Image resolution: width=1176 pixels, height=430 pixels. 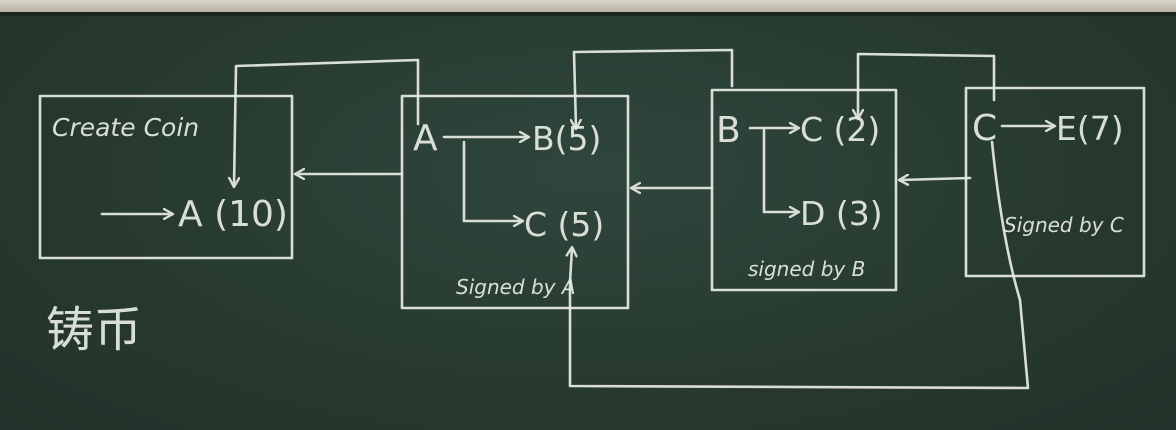 What do you see at coordinates (728, 130) in the screenshot?
I see `tx-b-sender: B` at bounding box center [728, 130].